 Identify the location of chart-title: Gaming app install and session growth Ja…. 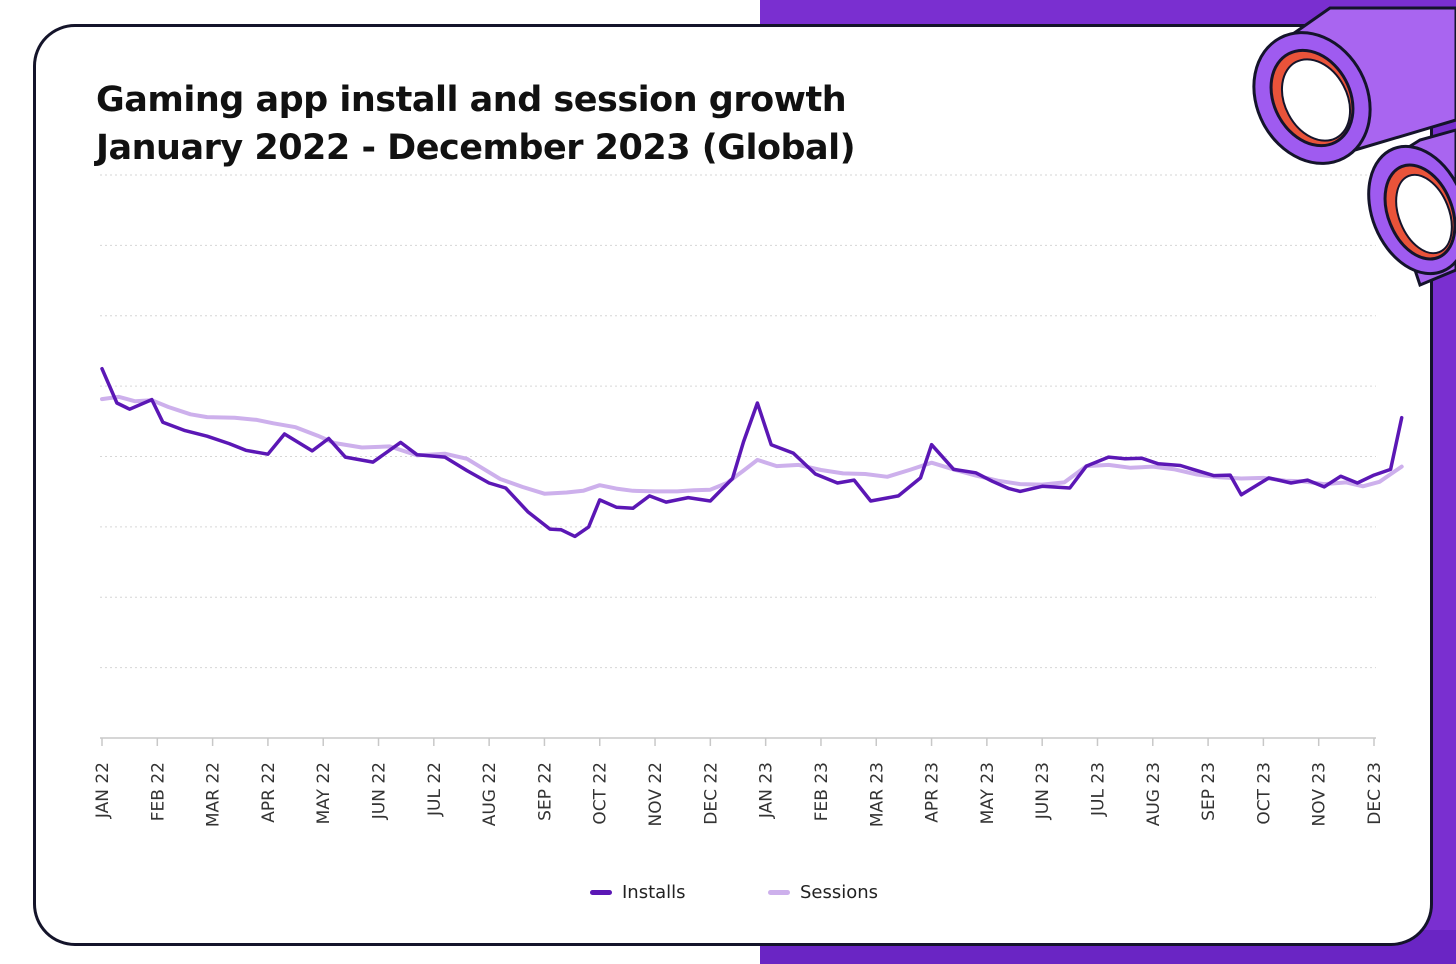
(476, 124).